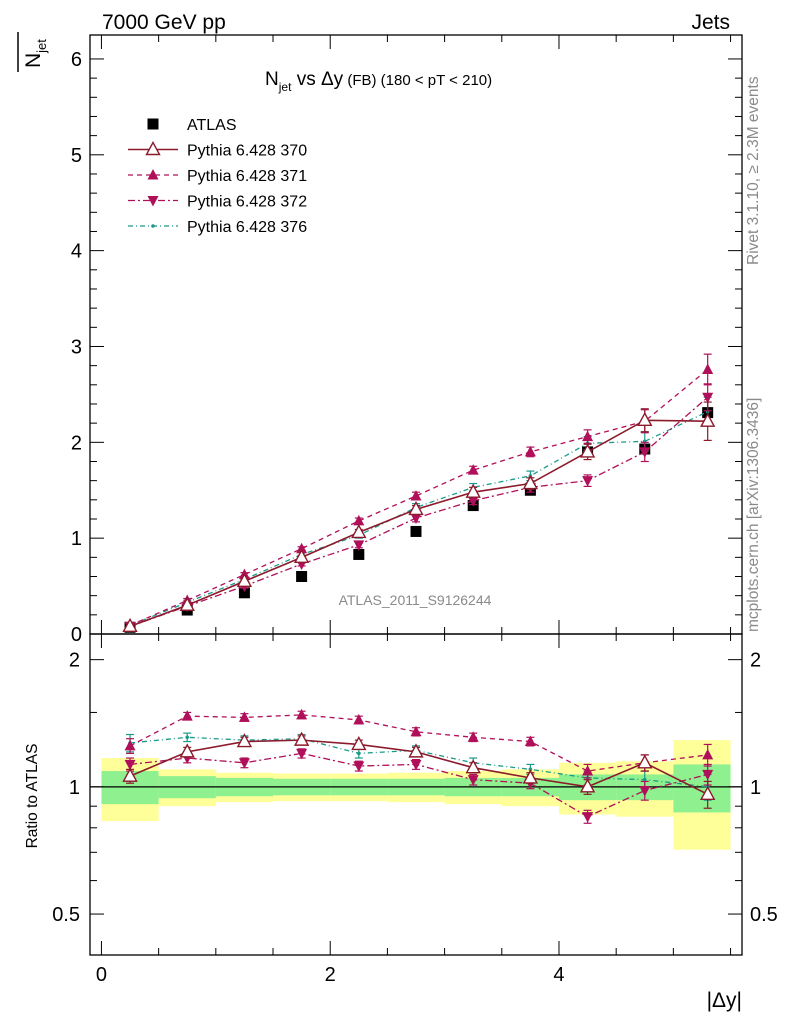 This screenshot has height=1024, width=786. I want to click on legend-label: Pythia 6.428 372, so click(247, 202).